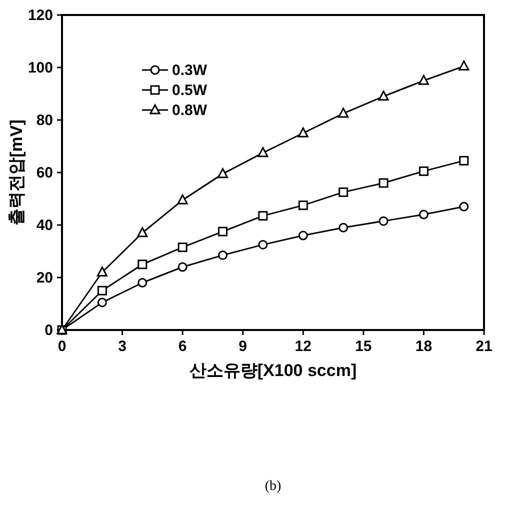  What do you see at coordinates (40, 15) in the screenshot?
I see `y-tick-label: 120` at bounding box center [40, 15].